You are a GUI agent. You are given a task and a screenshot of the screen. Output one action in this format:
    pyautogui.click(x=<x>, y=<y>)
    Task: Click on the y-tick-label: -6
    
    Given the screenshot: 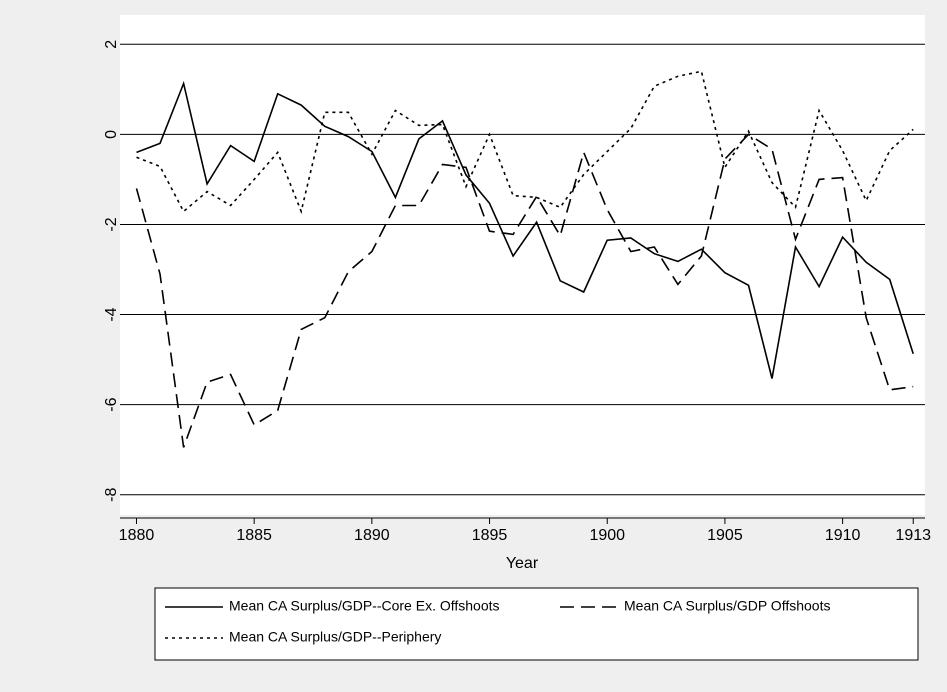 What is the action you would take?
    pyautogui.click(x=111, y=404)
    